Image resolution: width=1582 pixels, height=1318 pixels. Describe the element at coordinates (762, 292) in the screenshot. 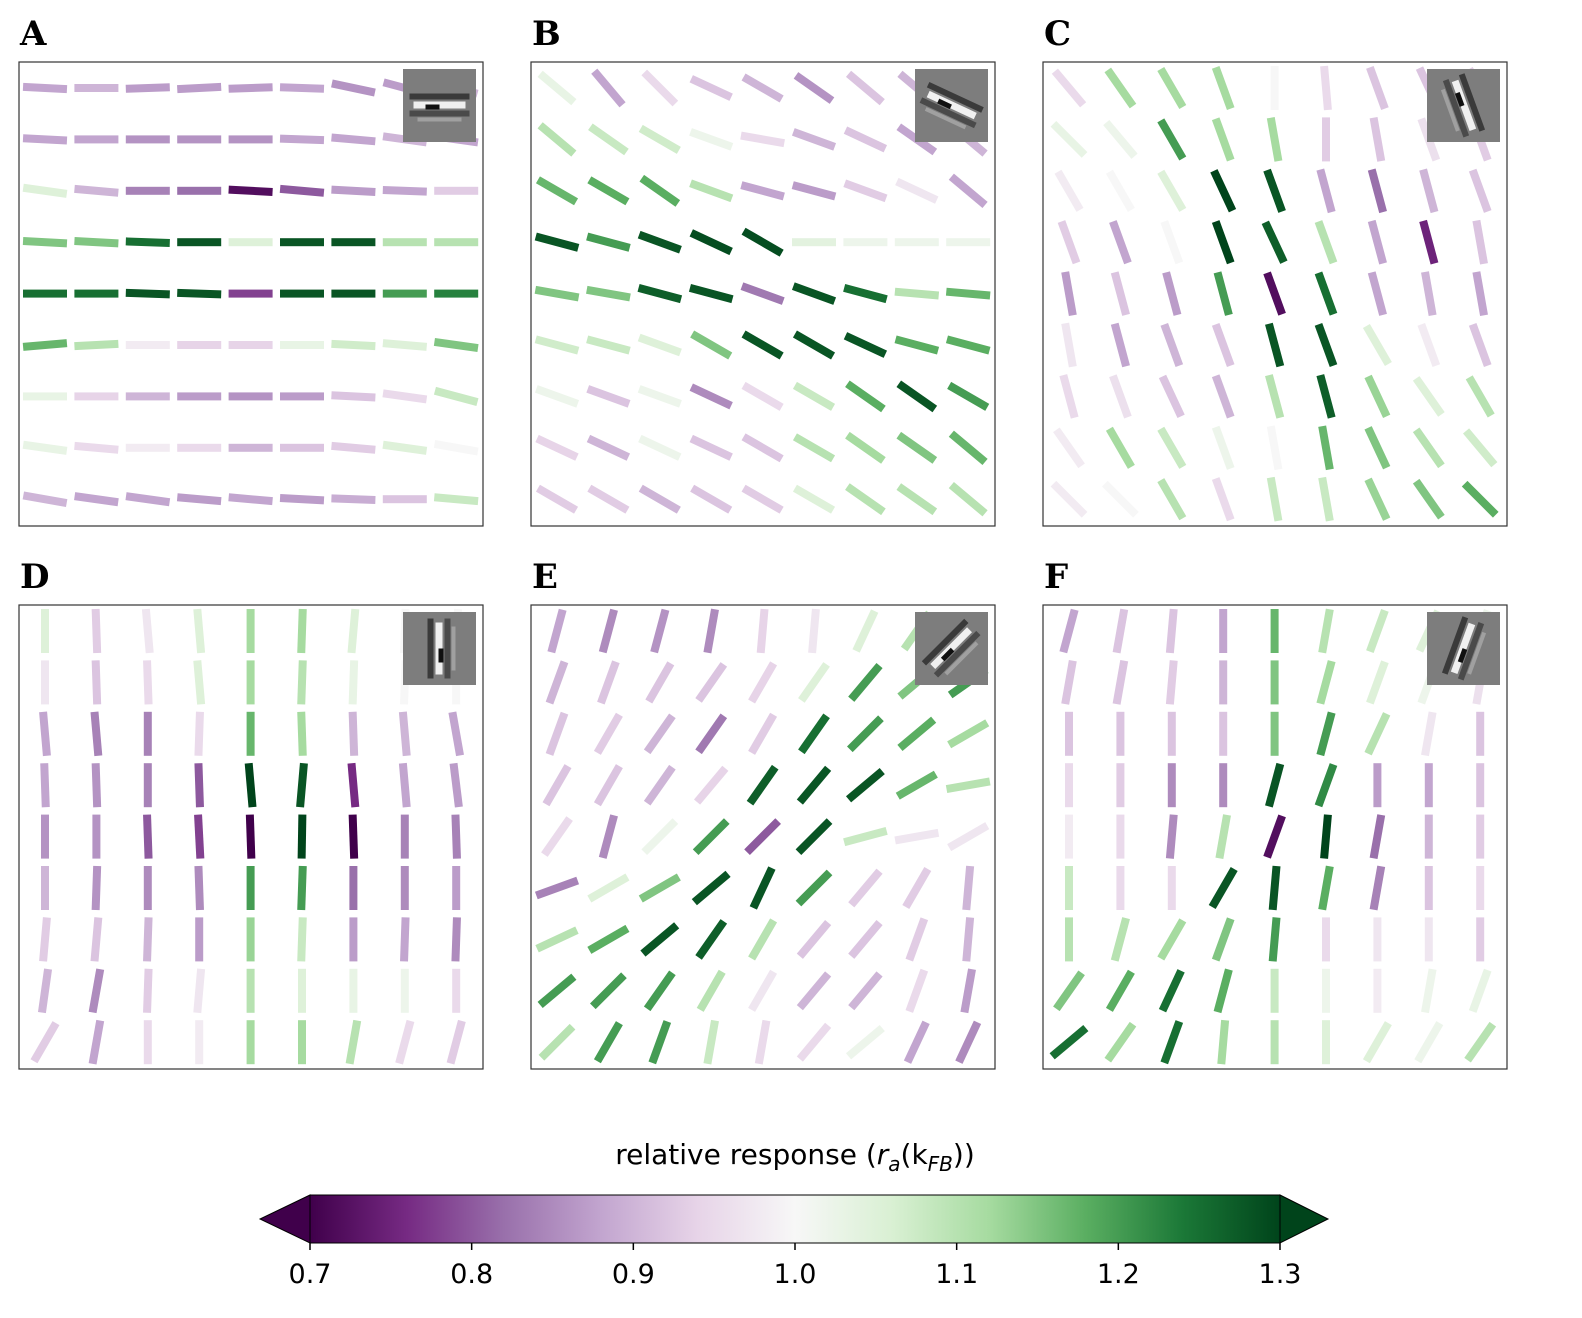

I see `bar-grid` at that location.